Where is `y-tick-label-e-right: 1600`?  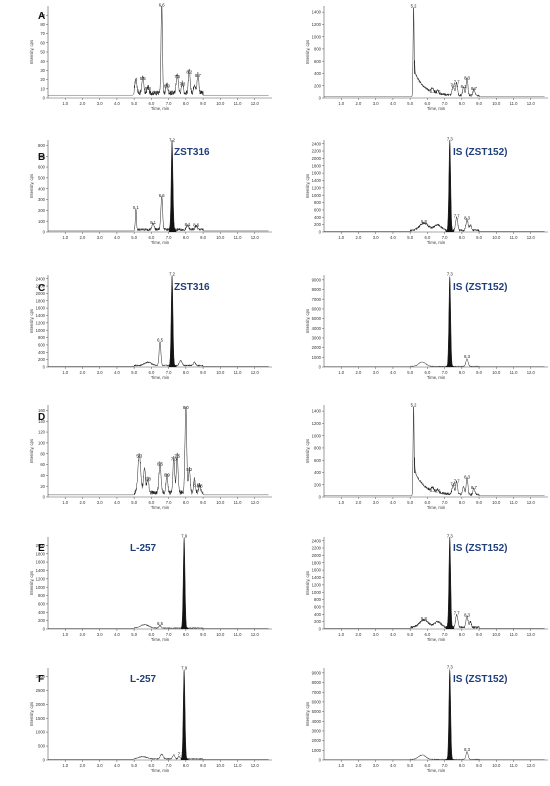
y-tick-label-e-right: 1600 is located at coordinates (317, 570).